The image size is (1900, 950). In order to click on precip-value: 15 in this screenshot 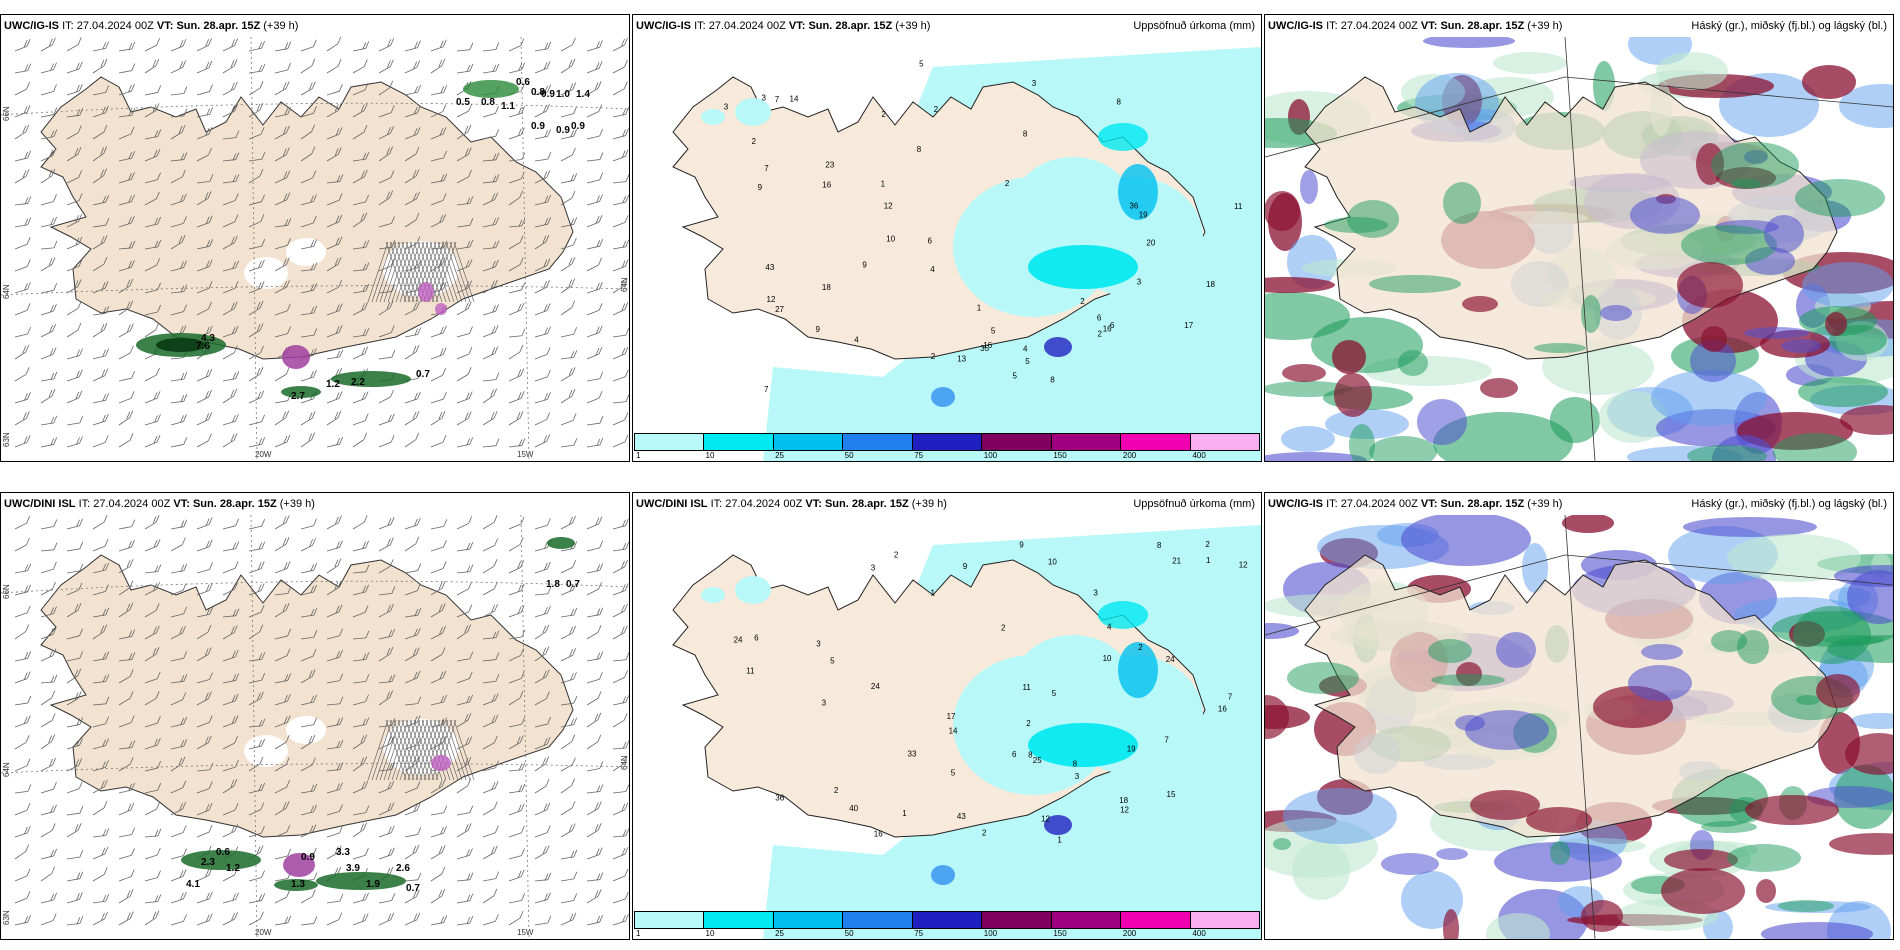, I will do `click(1171, 794)`.